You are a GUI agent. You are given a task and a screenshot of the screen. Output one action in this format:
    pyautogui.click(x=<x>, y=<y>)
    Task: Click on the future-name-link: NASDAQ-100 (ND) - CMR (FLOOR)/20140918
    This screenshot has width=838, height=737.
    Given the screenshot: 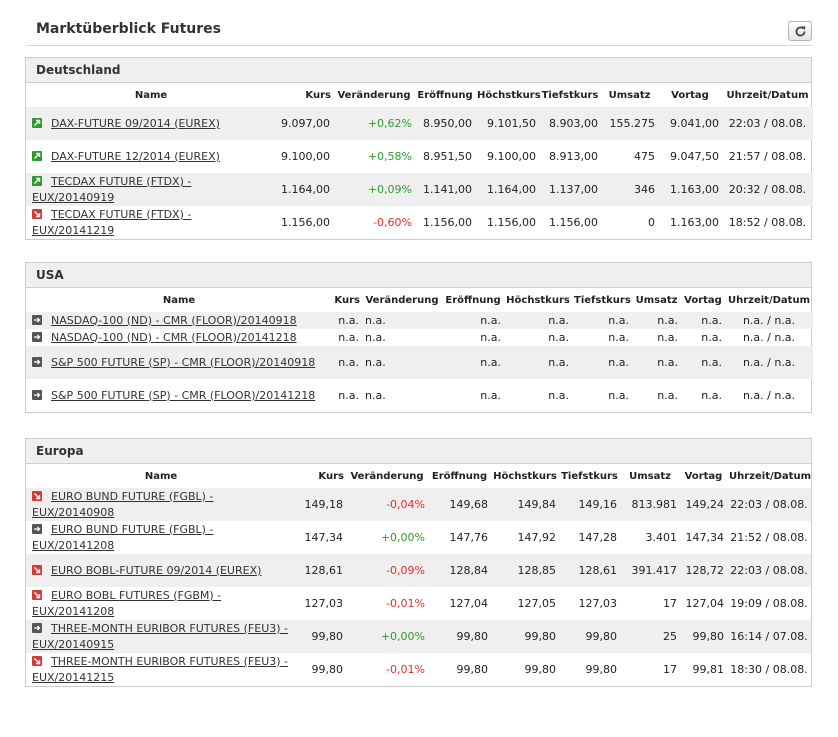 What is the action you would take?
    pyautogui.click(x=174, y=320)
    